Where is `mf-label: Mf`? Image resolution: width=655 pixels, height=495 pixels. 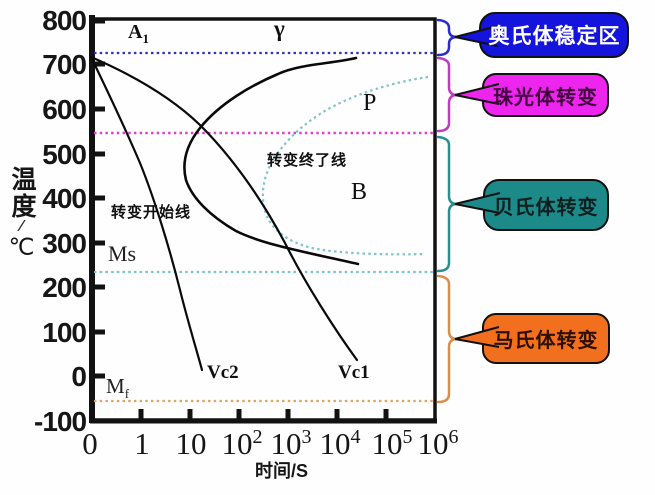 mf-label: Mf is located at coordinates (118, 387).